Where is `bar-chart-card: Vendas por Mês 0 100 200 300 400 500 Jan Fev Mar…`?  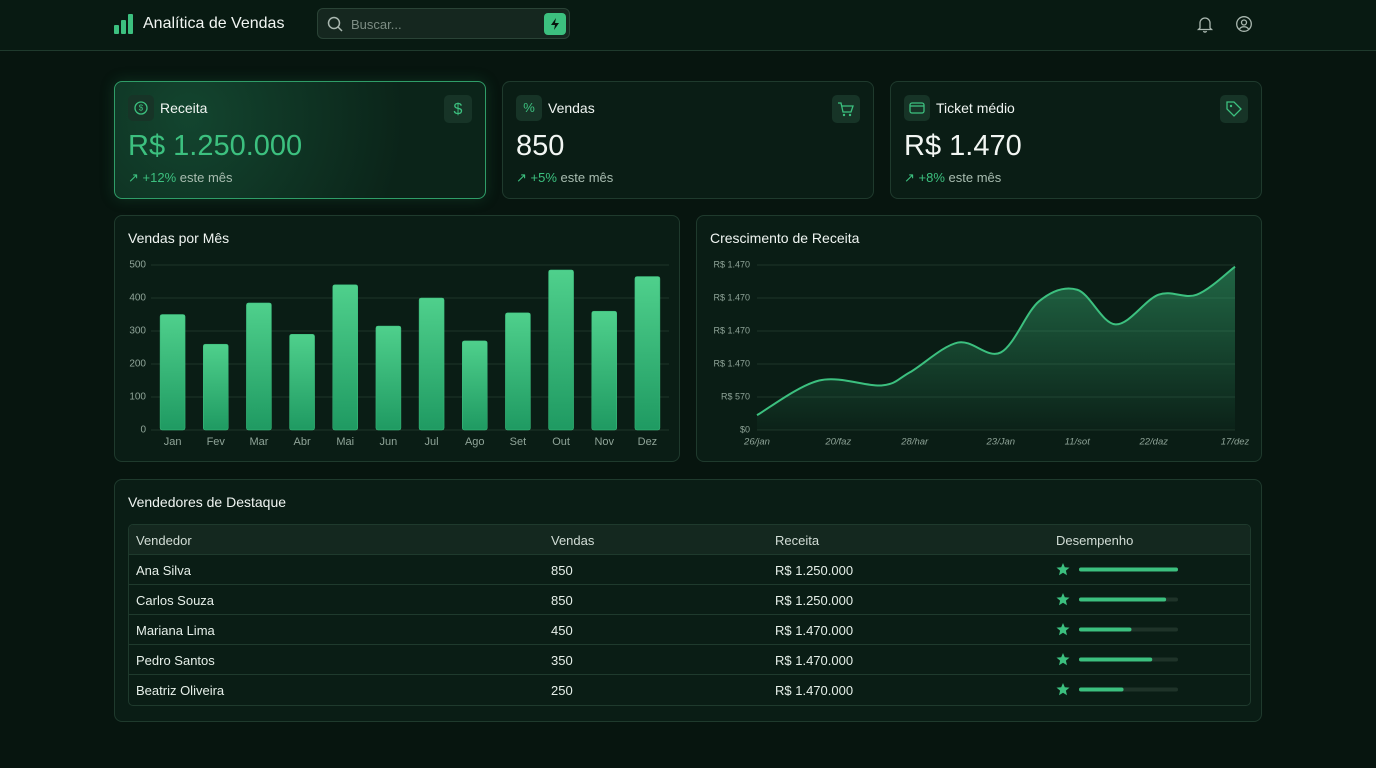 bar-chart-card: Vendas por Mês 0 100 200 300 400 500 Jan Fev Mar… is located at coordinates (397, 338).